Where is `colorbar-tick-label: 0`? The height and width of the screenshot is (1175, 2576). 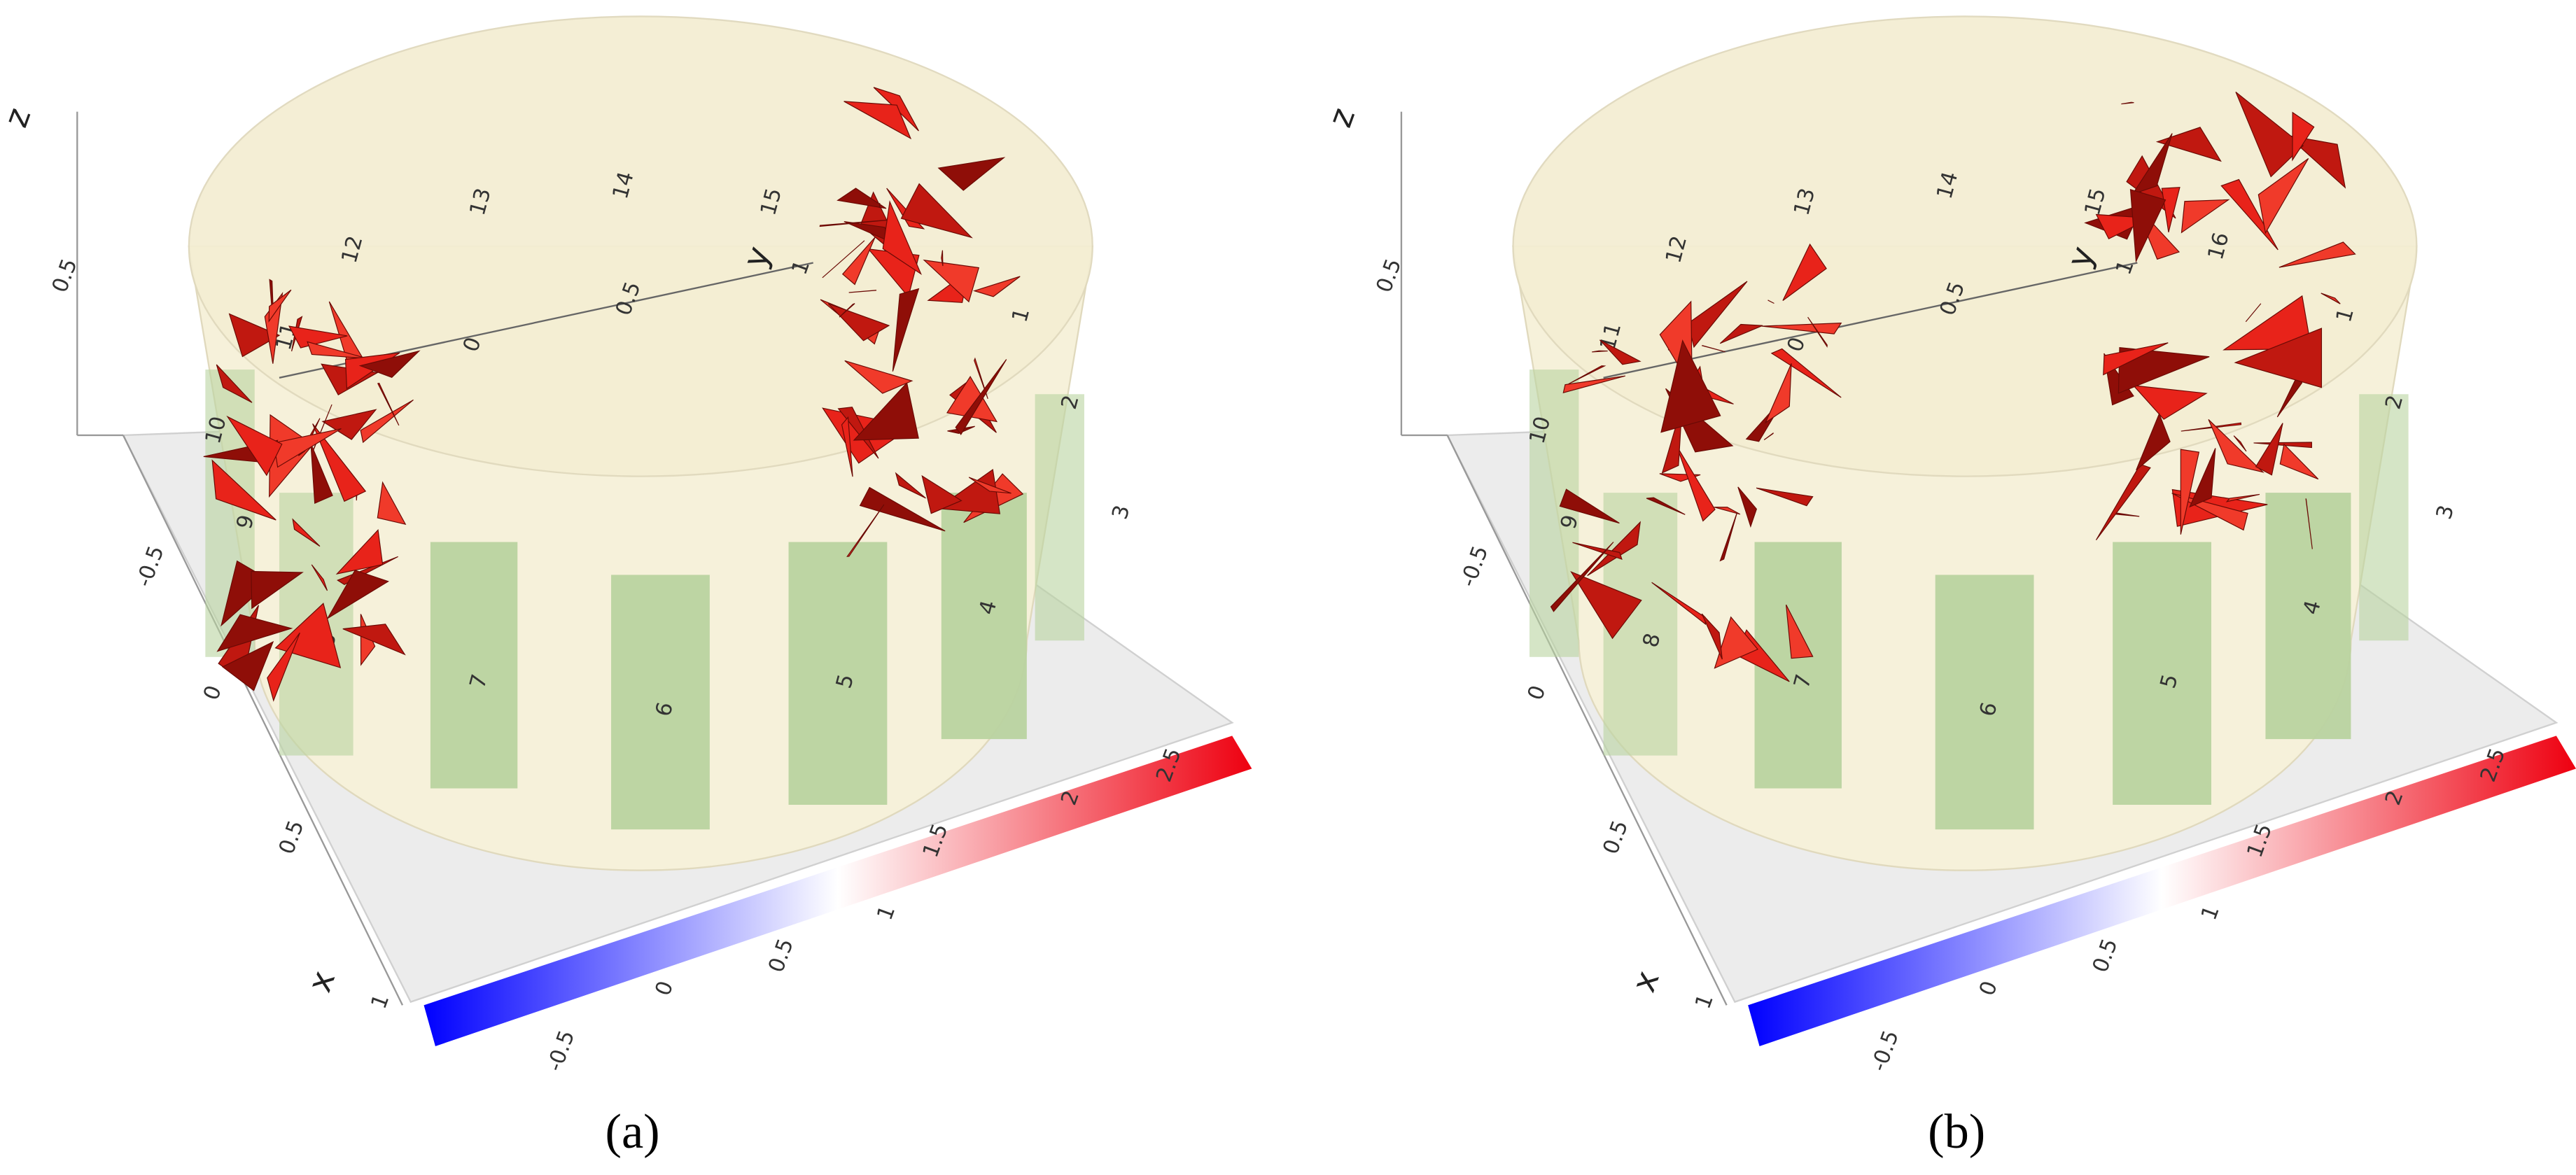
colorbar-tick-label: 0 is located at coordinates (1989, 988).